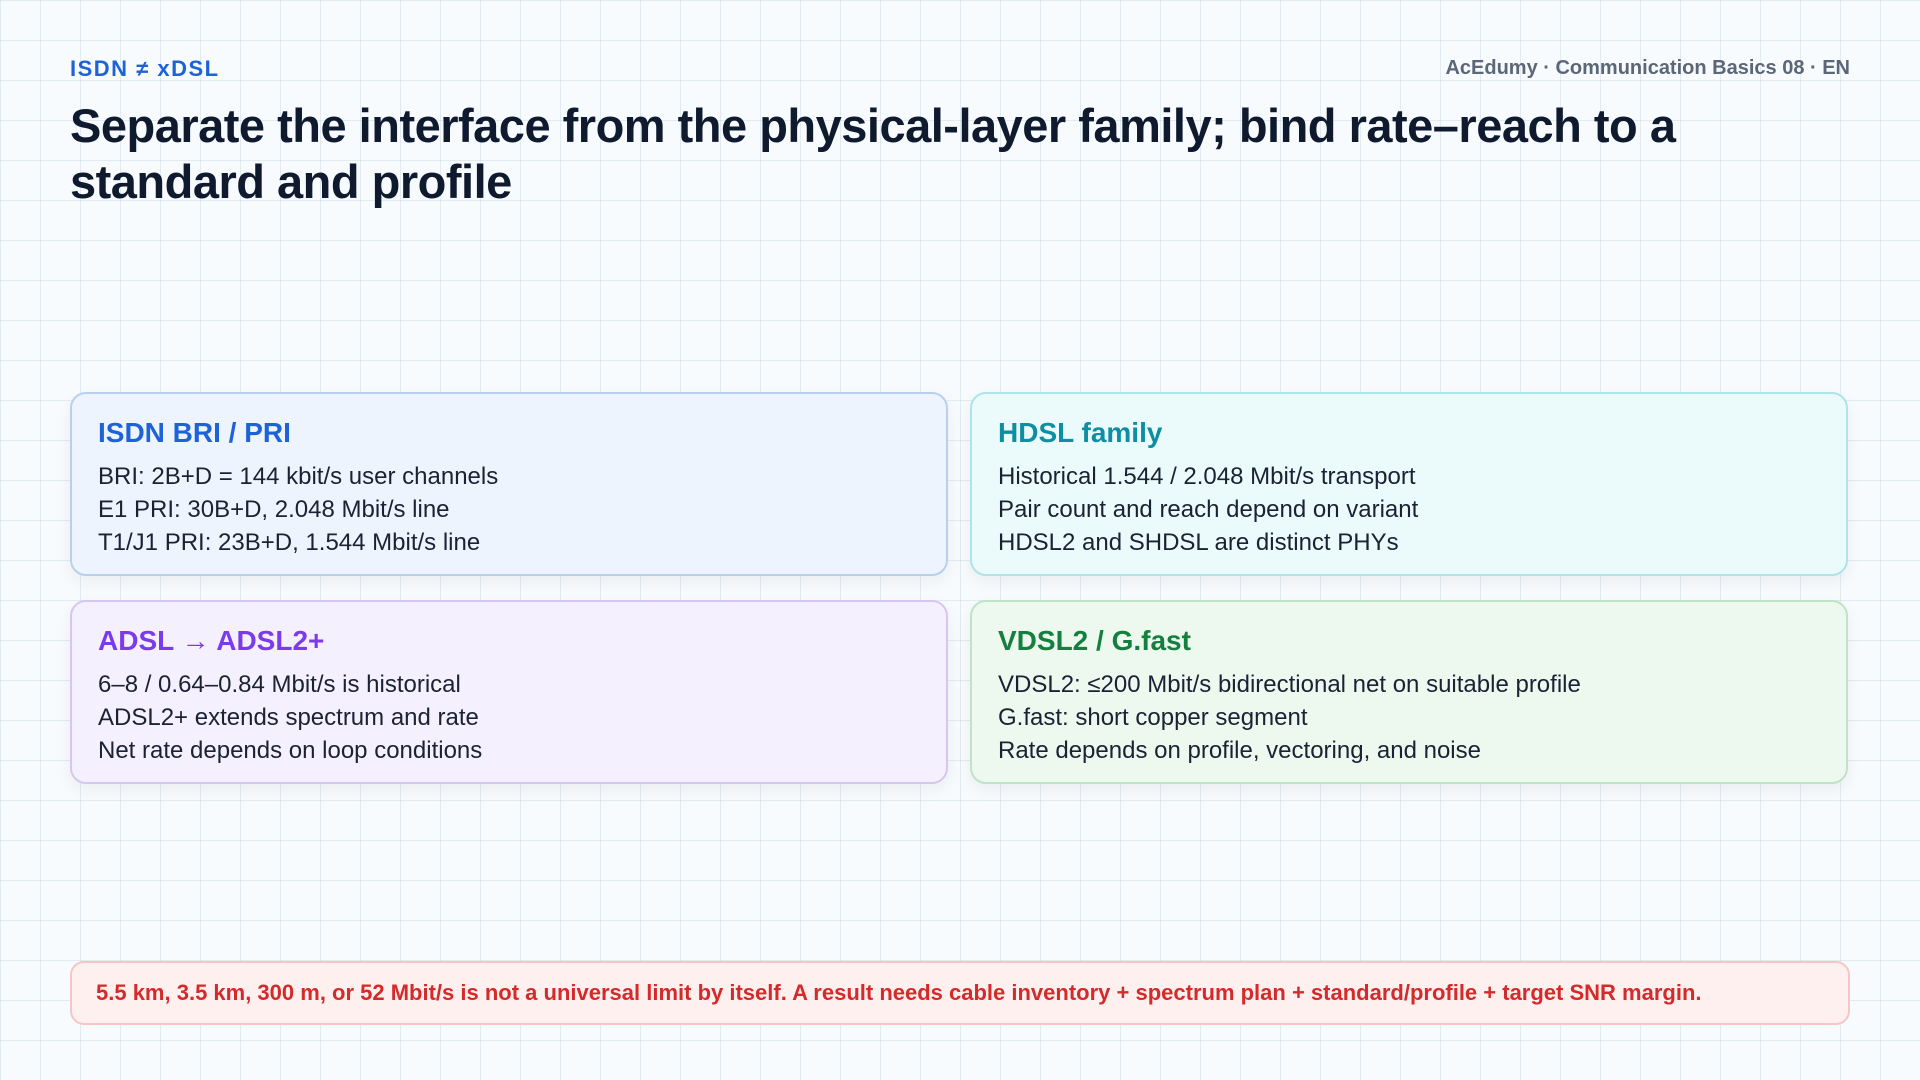 The width and height of the screenshot is (1920, 1080). I want to click on card-line: Net rate depends on loop conditions, so click(290, 750).